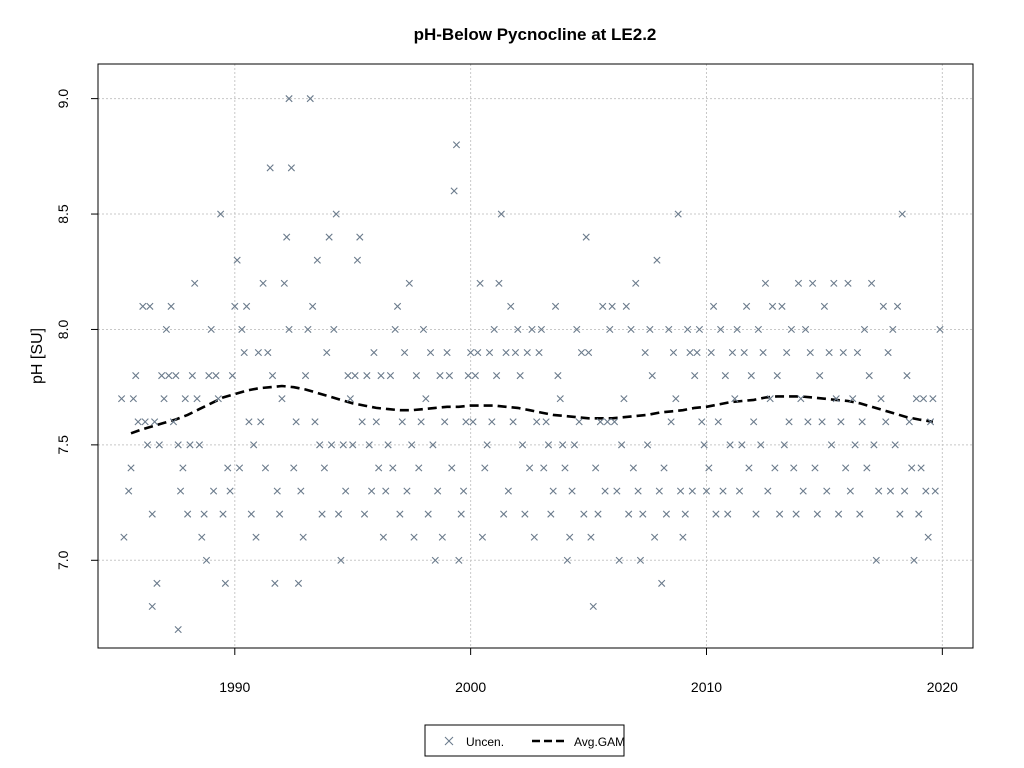 Image resolution: width=1024 pixels, height=768 pixels. I want to click on y-tick-label: 9.0, so click(63, 99).